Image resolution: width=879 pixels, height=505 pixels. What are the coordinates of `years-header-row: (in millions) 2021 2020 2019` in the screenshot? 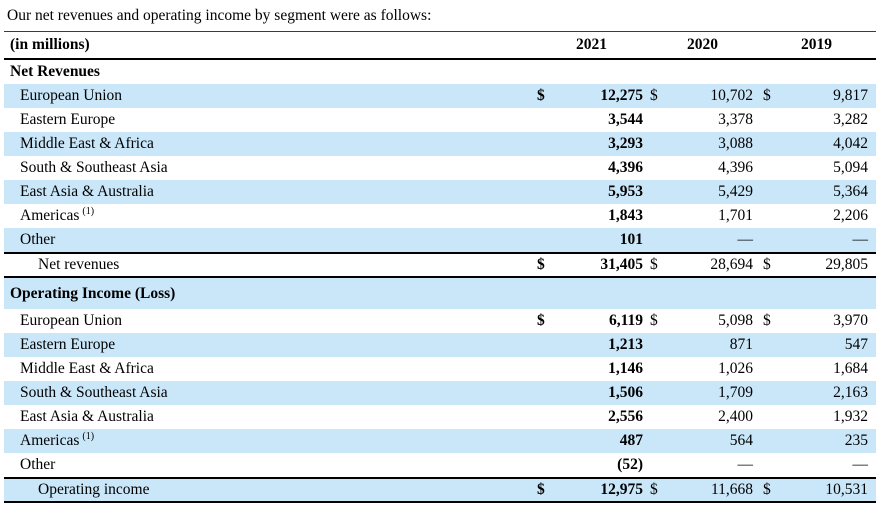 It's located at (440, 45).